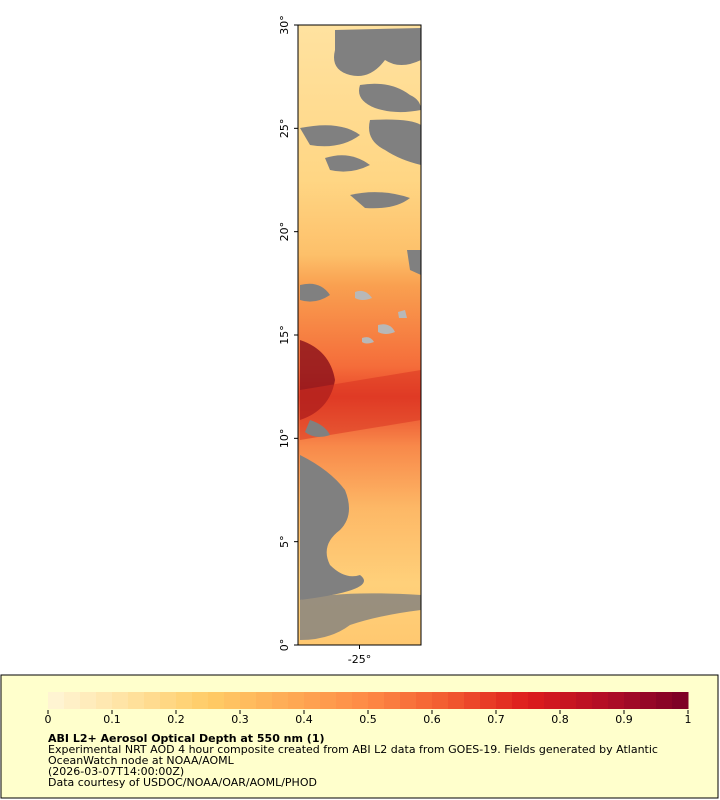  What do you see at coordinates (624, 719) in the screenshot?
I see `colorbar-tick-label: 0.9` at bounding box center [624, 719].